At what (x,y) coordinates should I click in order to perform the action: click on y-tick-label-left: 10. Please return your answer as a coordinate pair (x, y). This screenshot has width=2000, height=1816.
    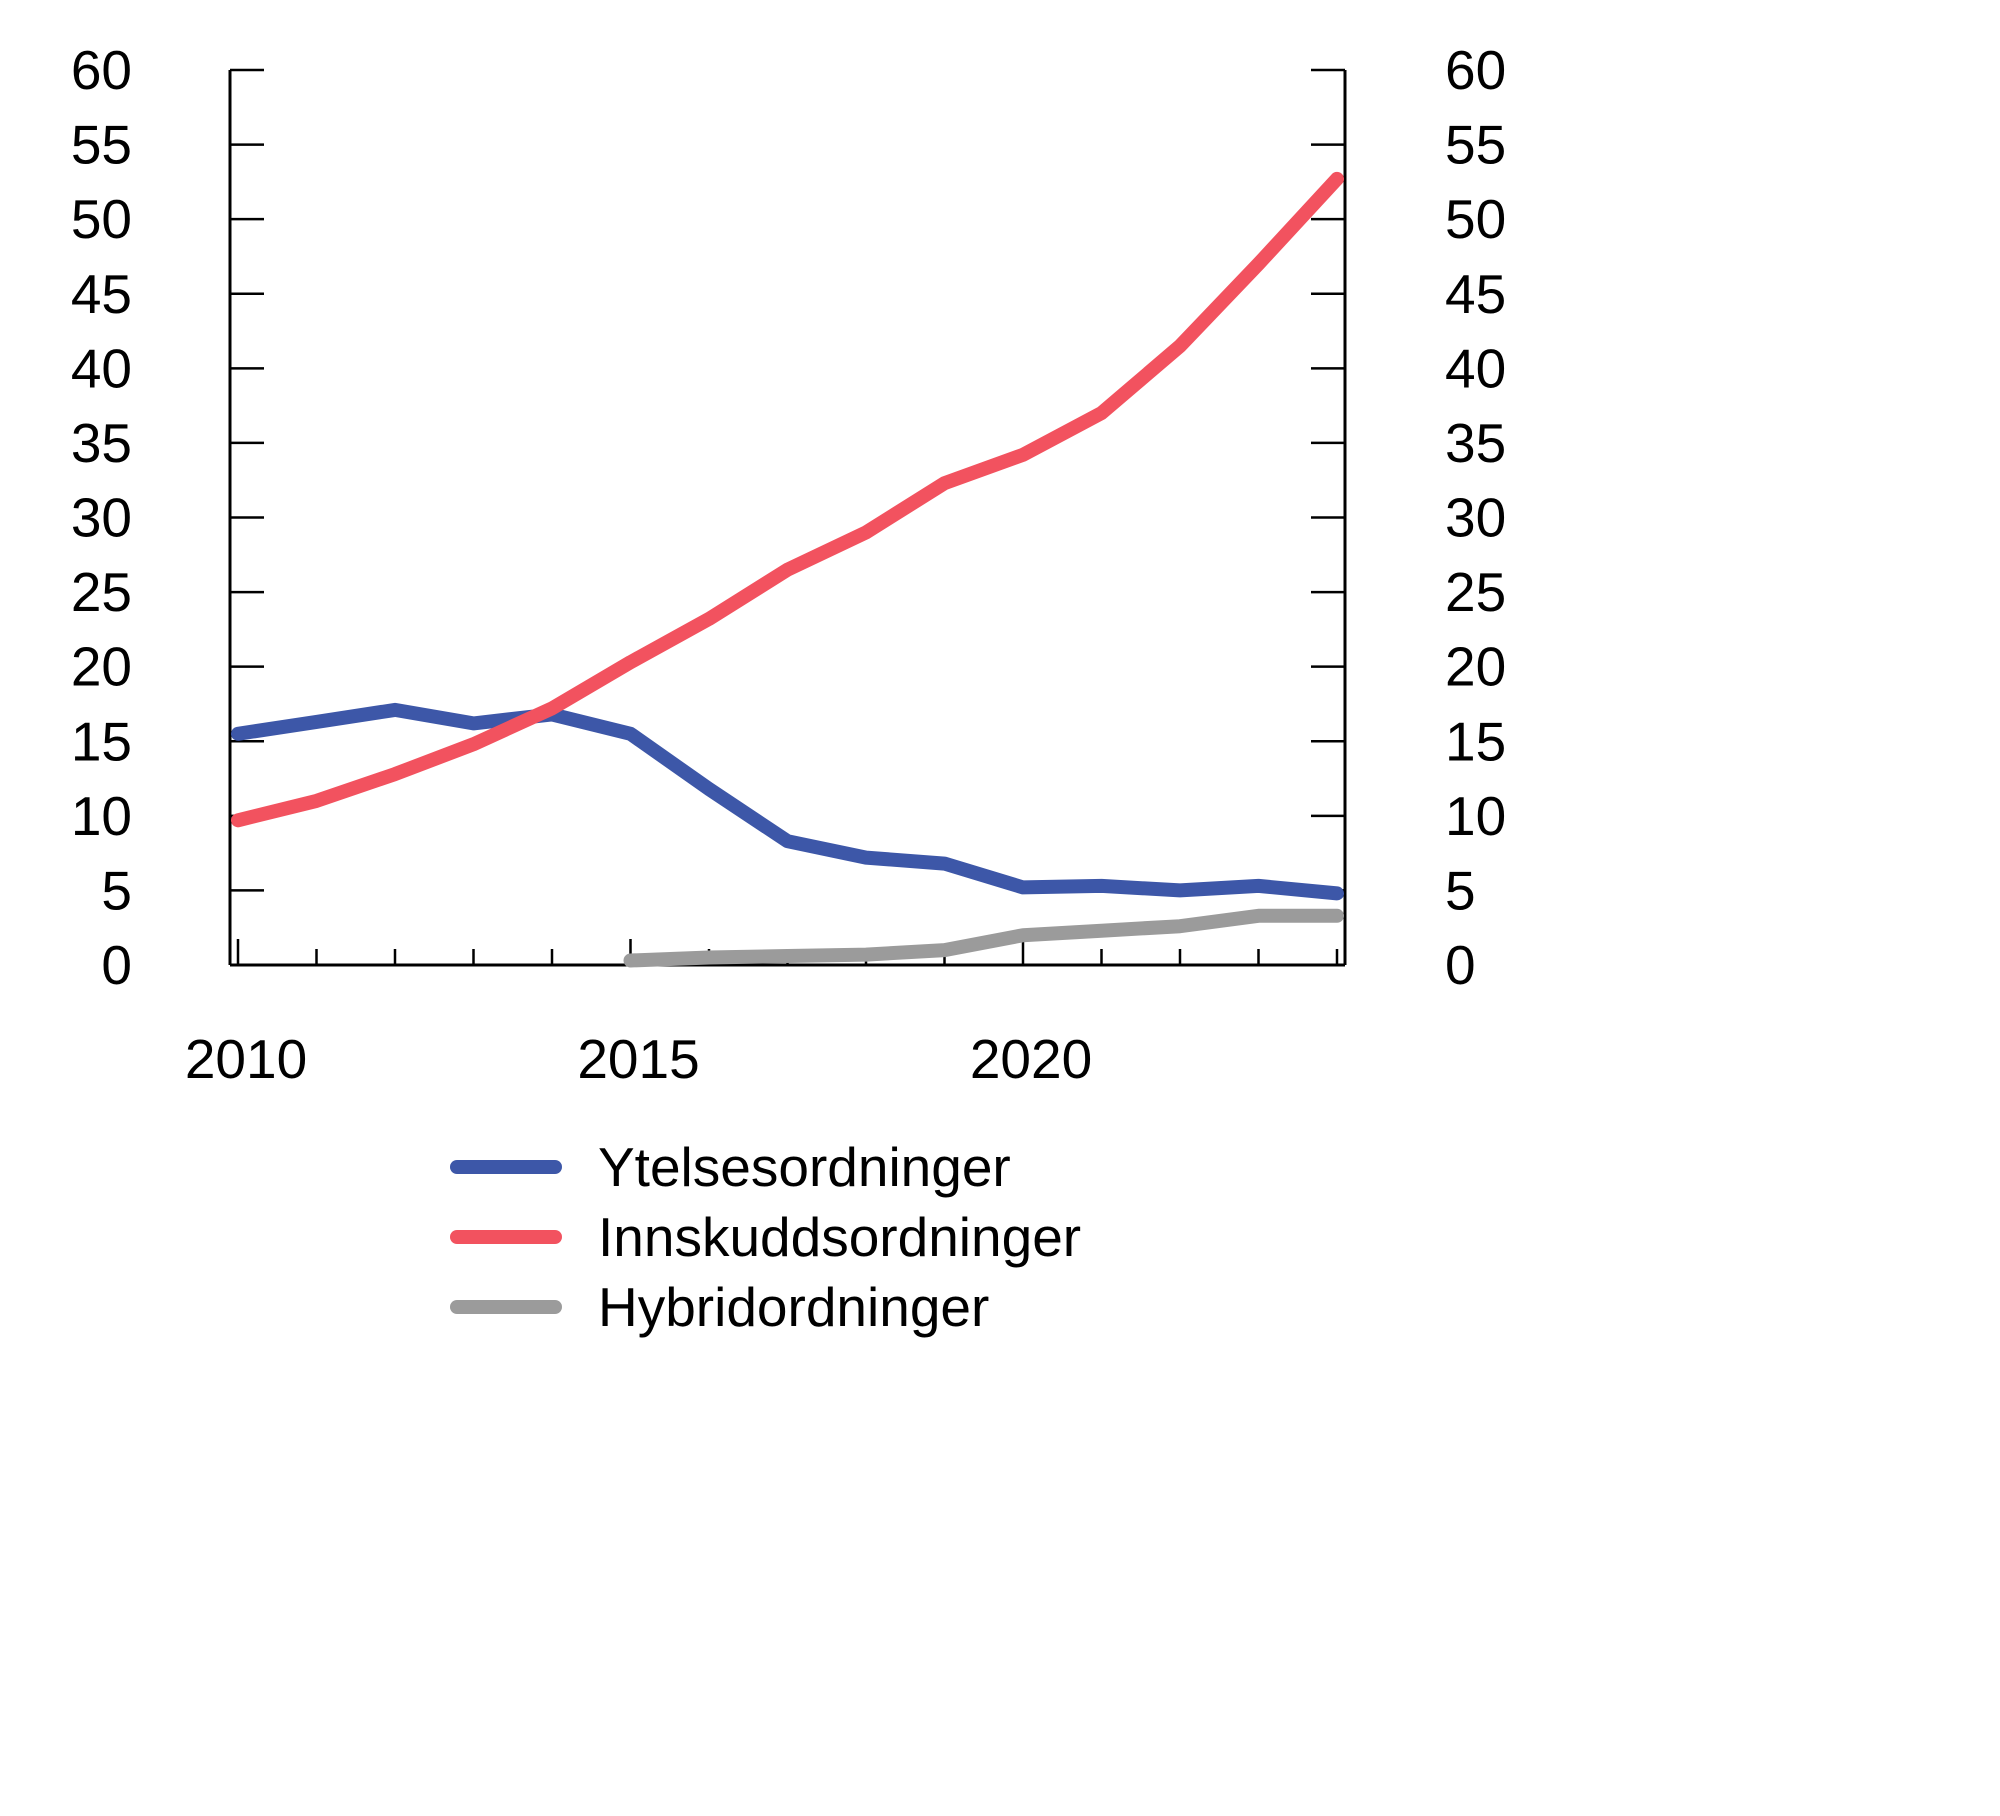
    Looking at the image, I should click on (101, 816).